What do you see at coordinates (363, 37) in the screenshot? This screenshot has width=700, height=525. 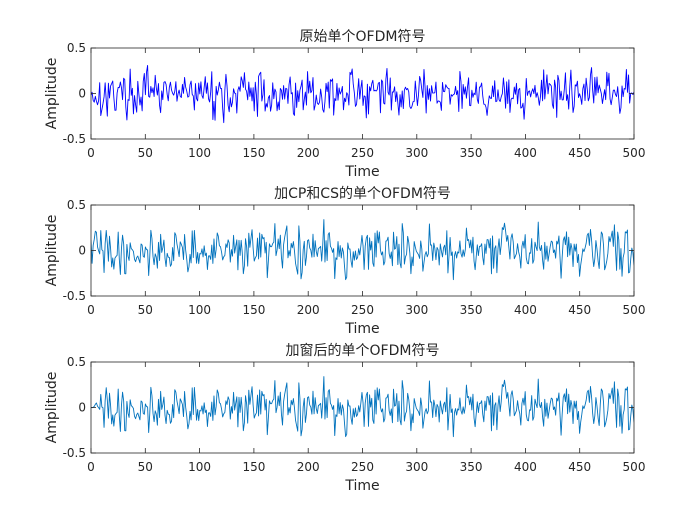 I see `subplot-title: 原始单个OFDM符号` at bounding box center [363, 37].